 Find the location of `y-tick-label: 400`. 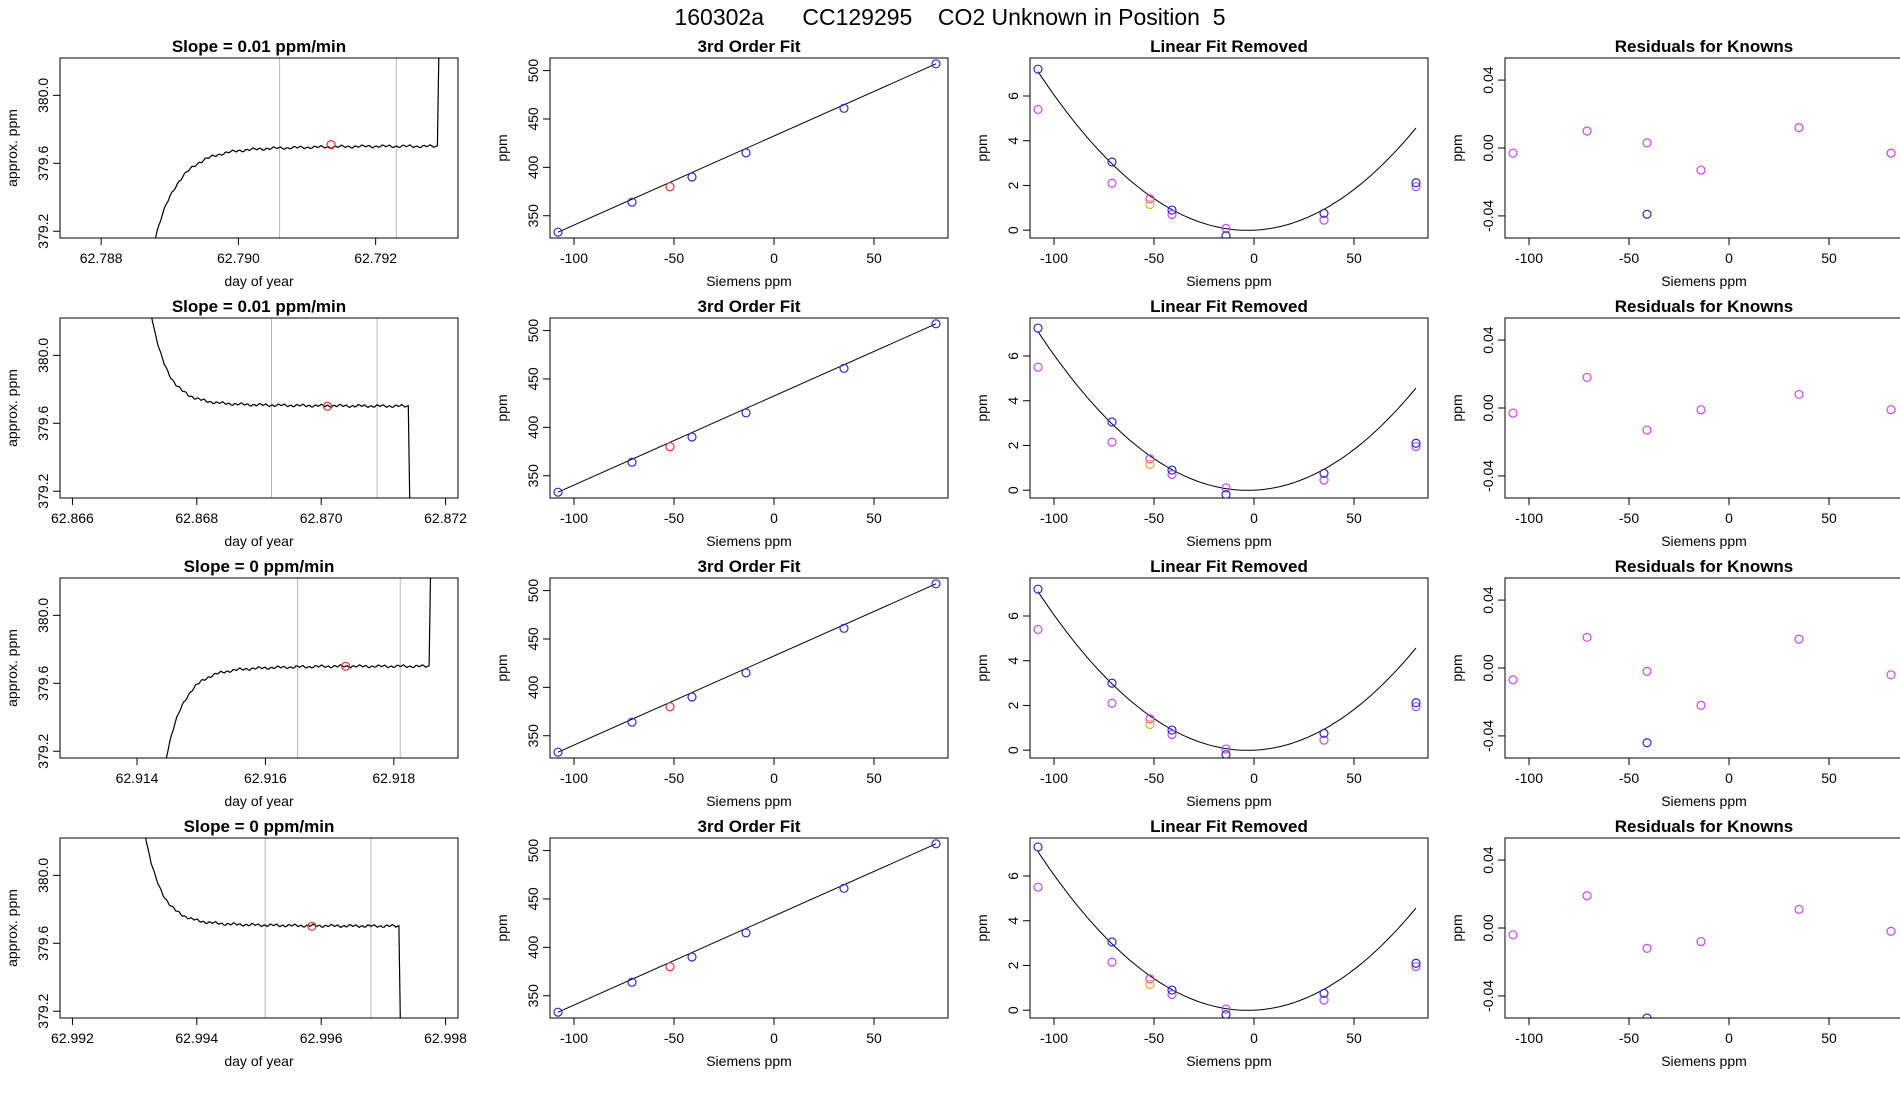

y-tick-label: 400 is located at coordinates (533, 167).